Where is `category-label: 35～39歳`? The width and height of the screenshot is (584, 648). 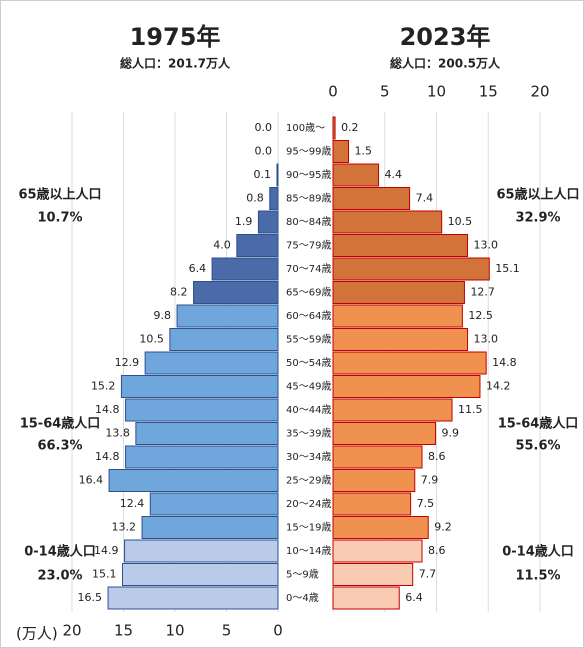 category-label: 35～39歳 is located at coordinates (308, 434).